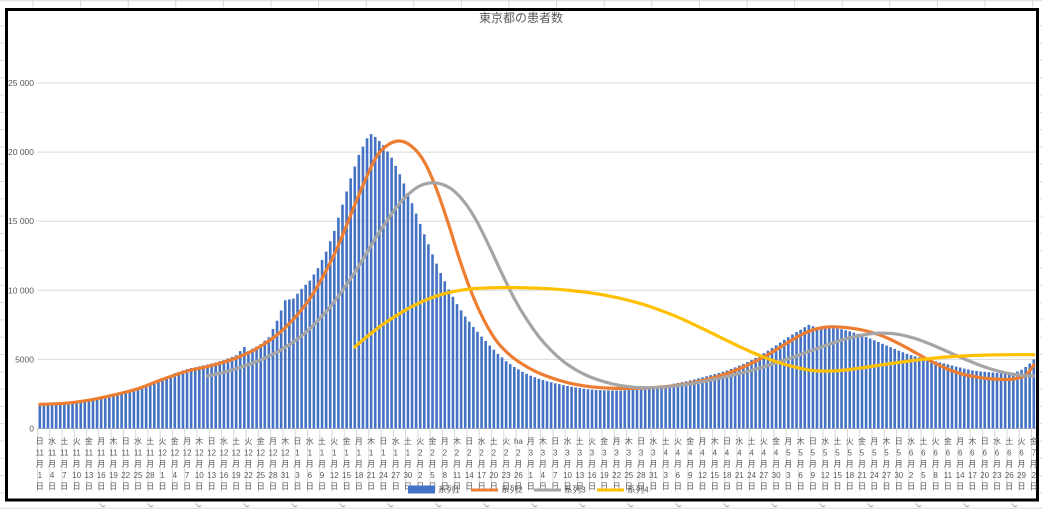  Describe the element at coordinates (560, 490) in the screenshot. I see `legend-item-系列3: 系列3` at that location.